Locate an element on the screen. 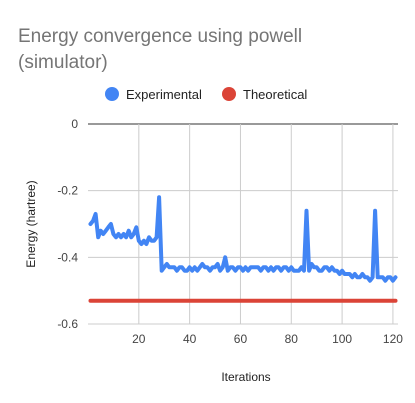  legend-item-experimental: Experimental is located at coordinates (153, 94).